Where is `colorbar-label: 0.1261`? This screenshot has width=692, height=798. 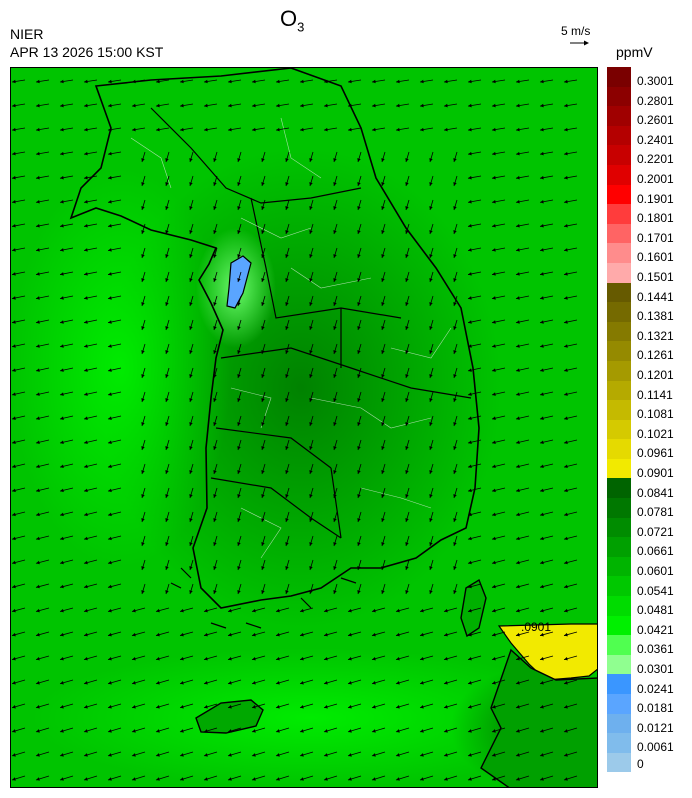
colorbar-label: 0.1261 is located at coordinates (655, 355).